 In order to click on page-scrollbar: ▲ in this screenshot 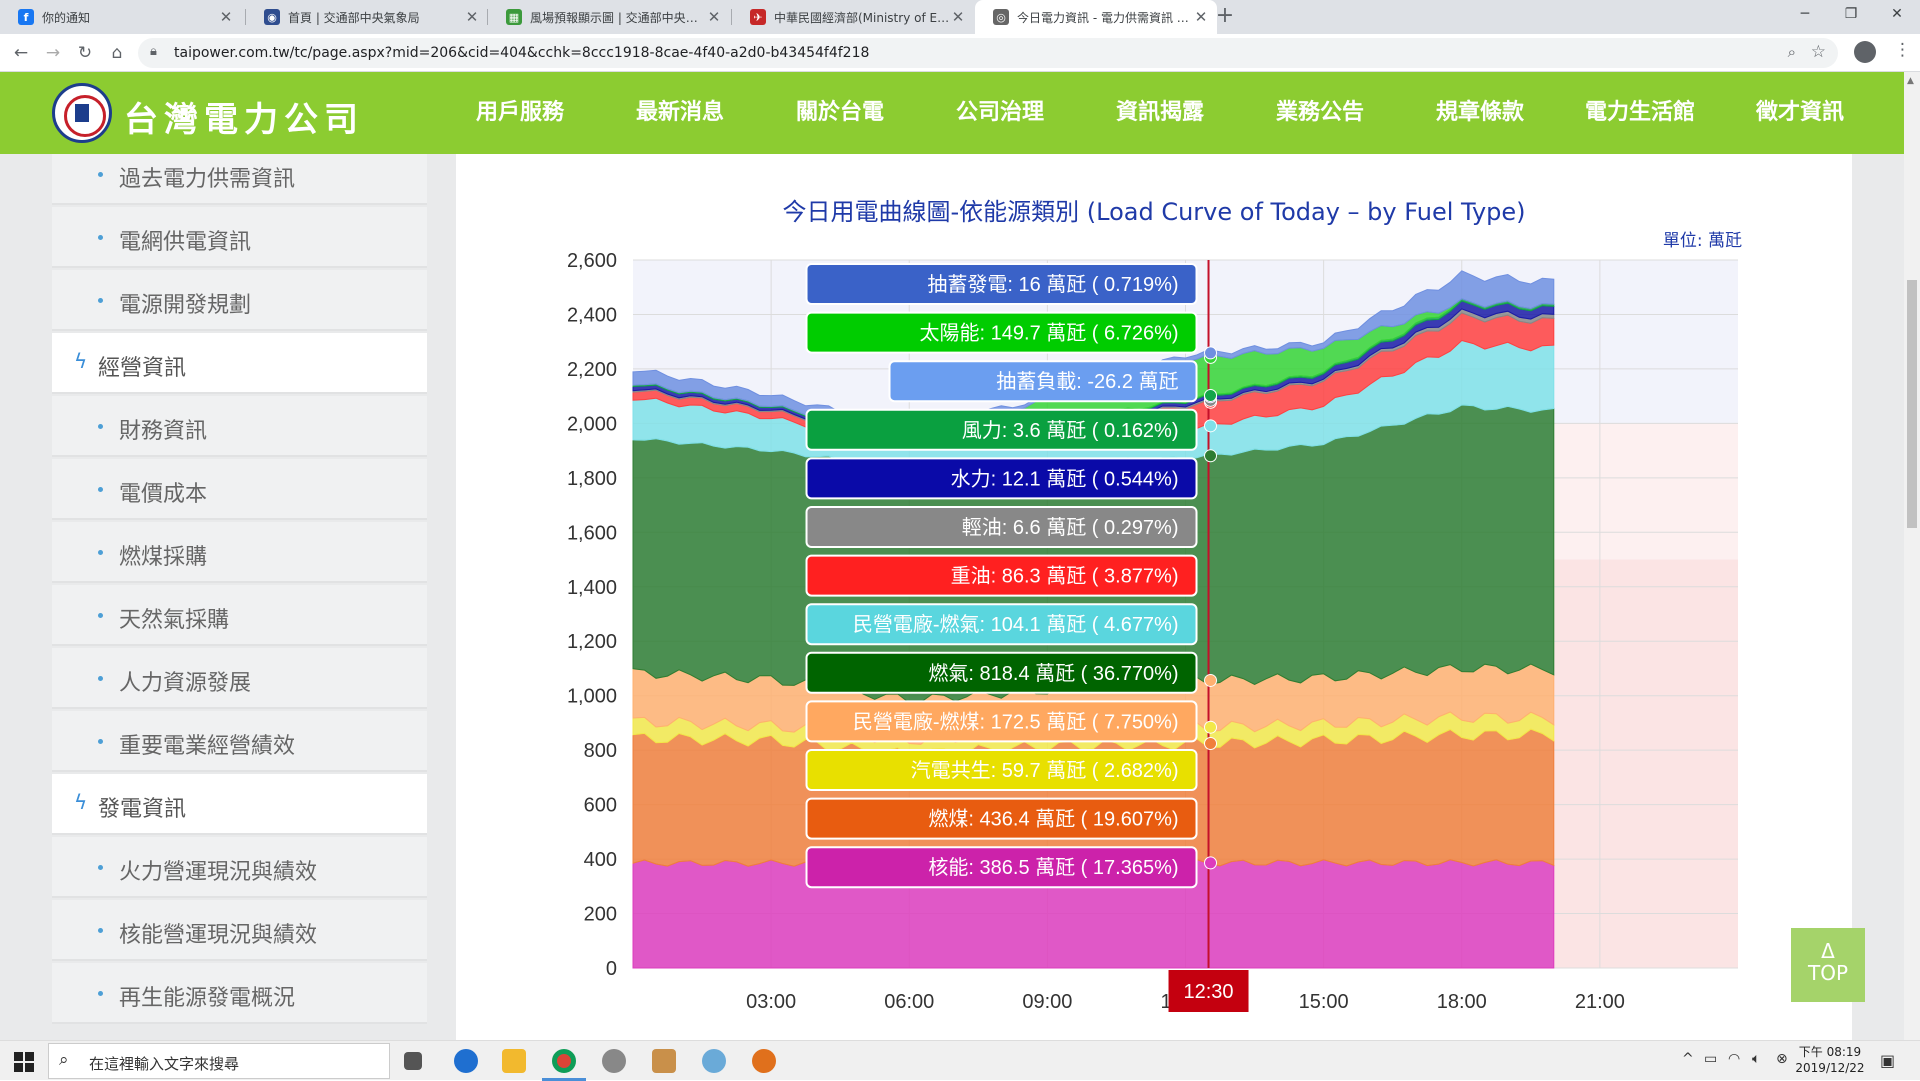, I will do `click(1912, 556)`.